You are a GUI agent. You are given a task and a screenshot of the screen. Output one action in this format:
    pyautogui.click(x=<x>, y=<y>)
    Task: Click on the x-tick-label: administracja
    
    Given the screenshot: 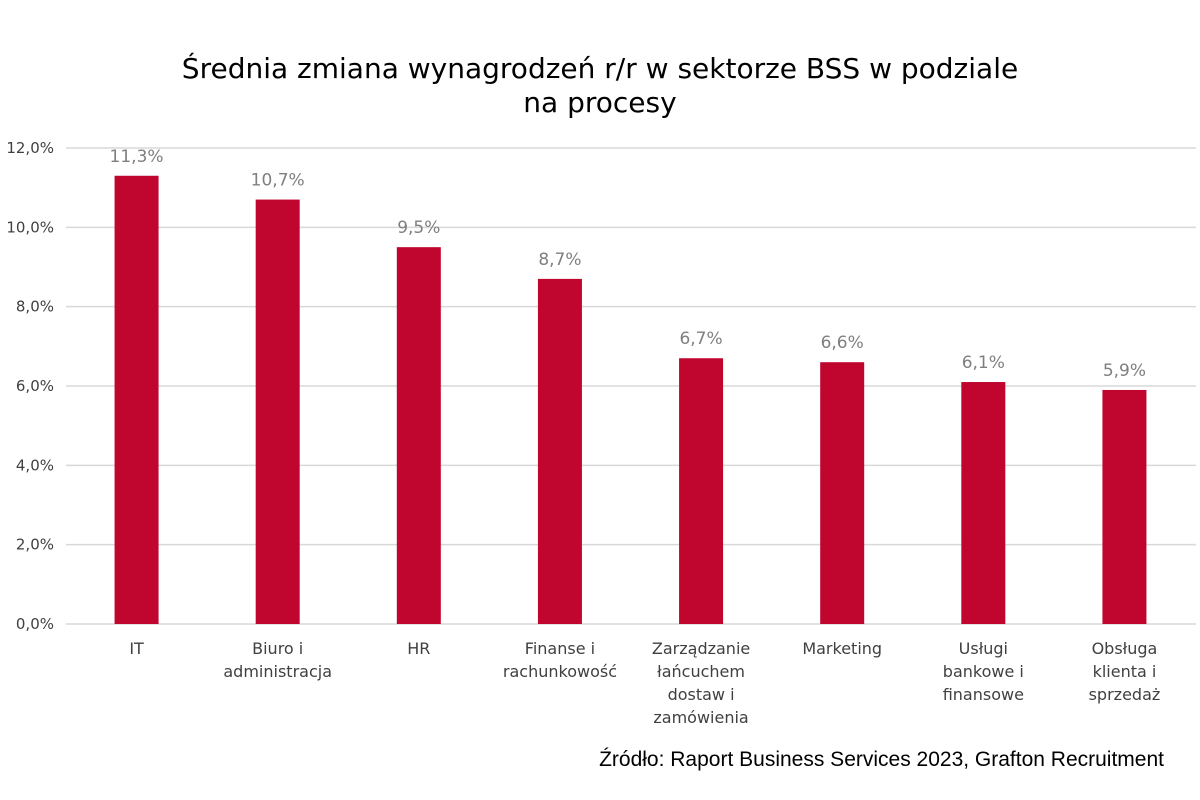 What is the action you would take?
    pyautogui.click(x=277, y=671)
    